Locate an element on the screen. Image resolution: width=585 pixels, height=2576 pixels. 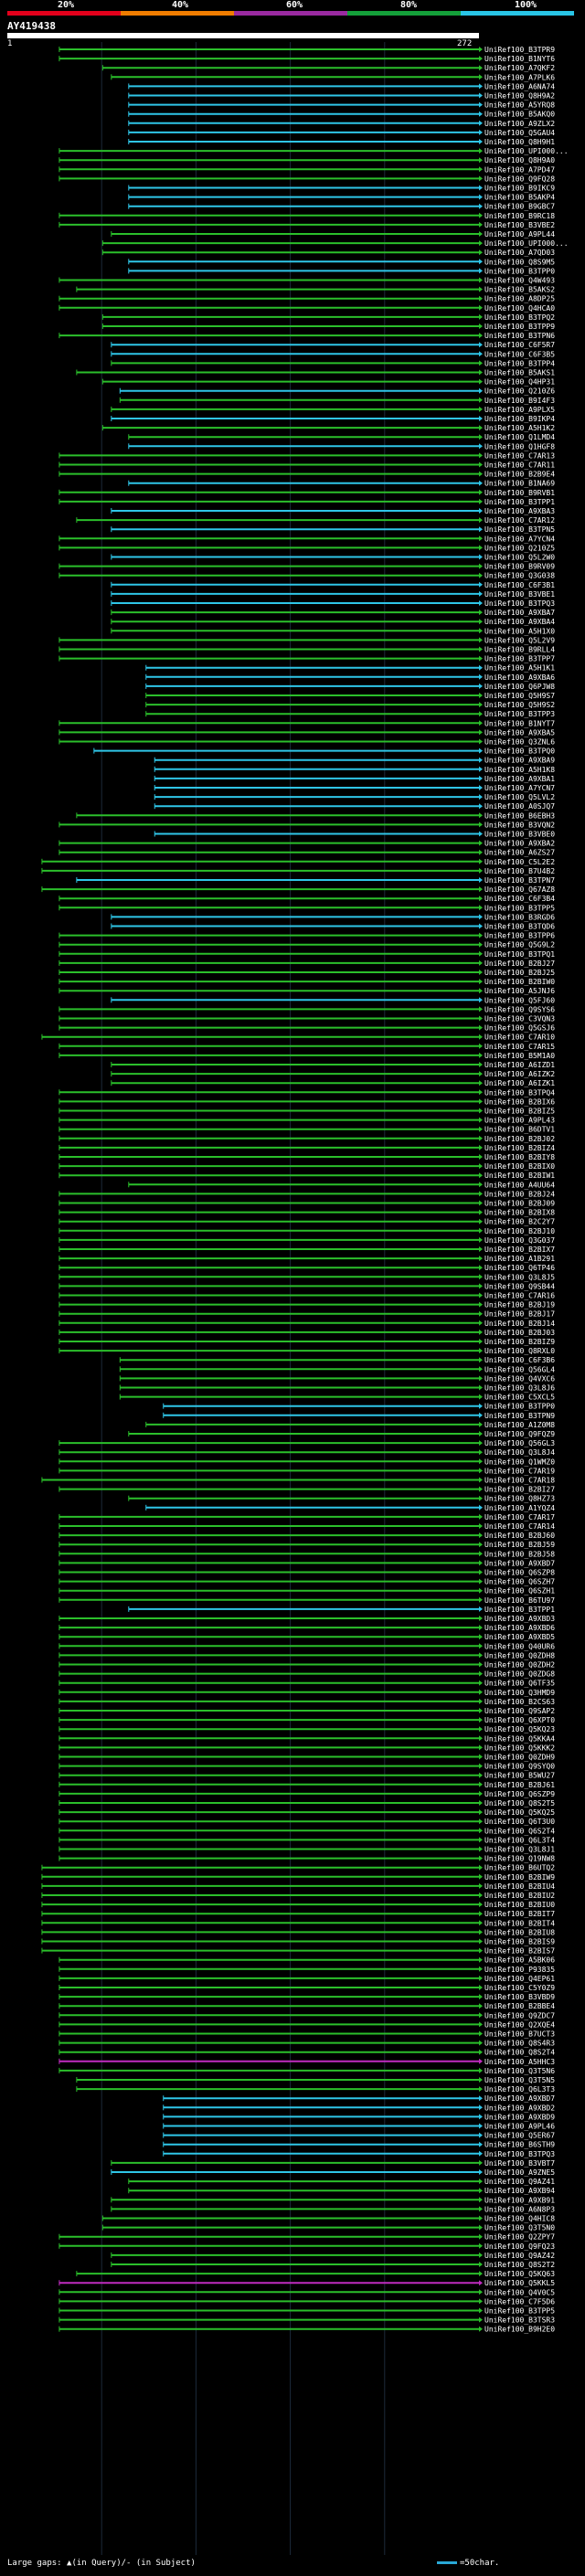
hit-id-link: UniRef100_Q19NW8 is located at coordinates (519, 1859).